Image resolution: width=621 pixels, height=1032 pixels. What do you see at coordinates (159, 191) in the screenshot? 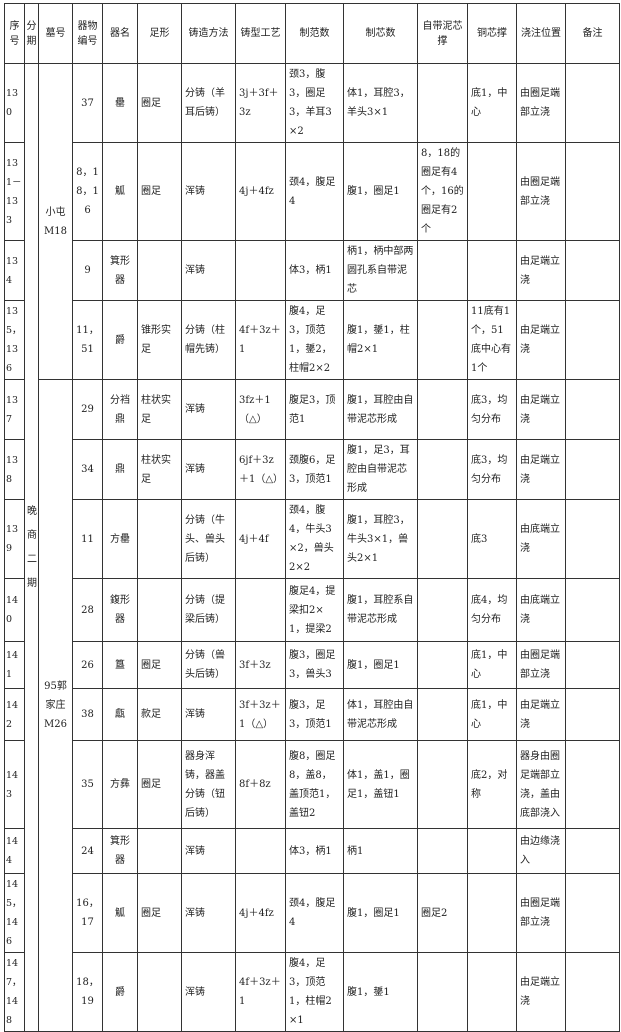
I see `cell-foot: 圈足` at bounding box center [159, 191].